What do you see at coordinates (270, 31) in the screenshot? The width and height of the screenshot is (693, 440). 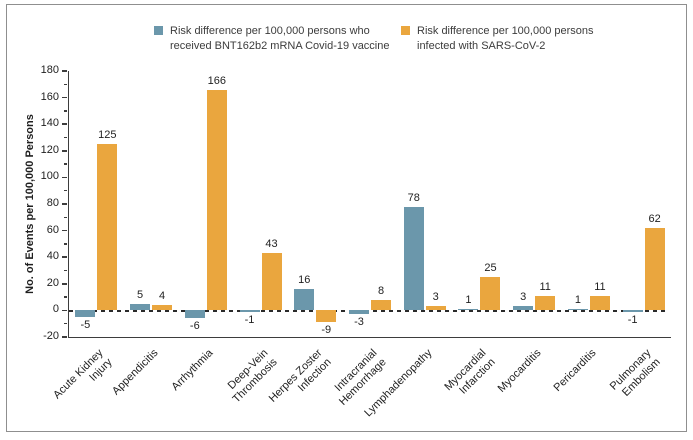 I see `legend-label-vaccine-line1: Risk difference per 100,000 persons who` at bounding box center [270, 31].